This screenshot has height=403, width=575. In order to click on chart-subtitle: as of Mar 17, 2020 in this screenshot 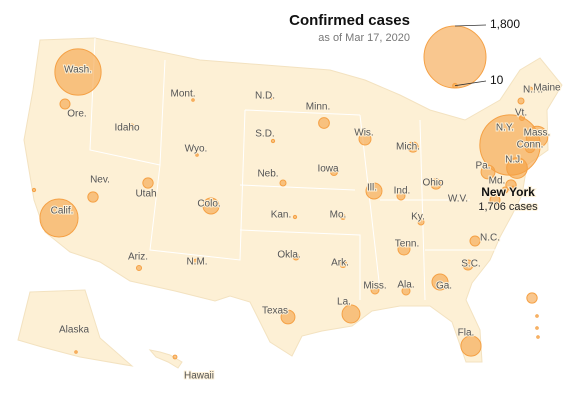, I will do `click(364, 38)`.